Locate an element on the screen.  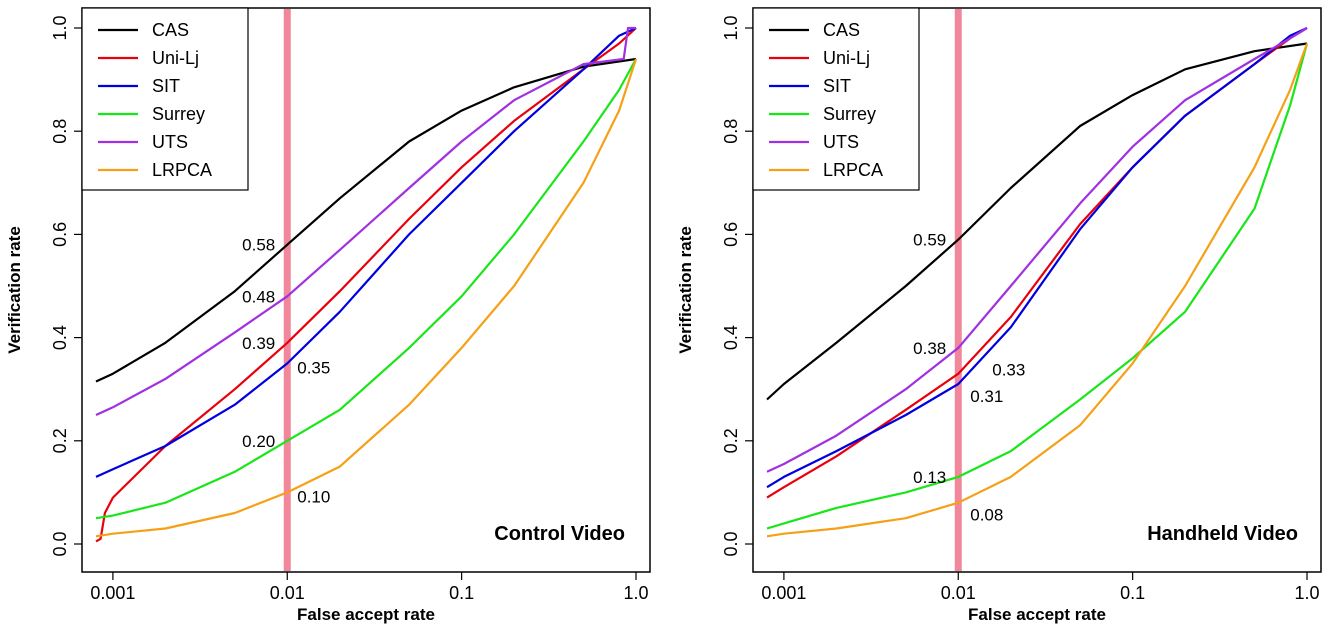
panel-title: Handheld Video is located at coordinates (1222, 534).